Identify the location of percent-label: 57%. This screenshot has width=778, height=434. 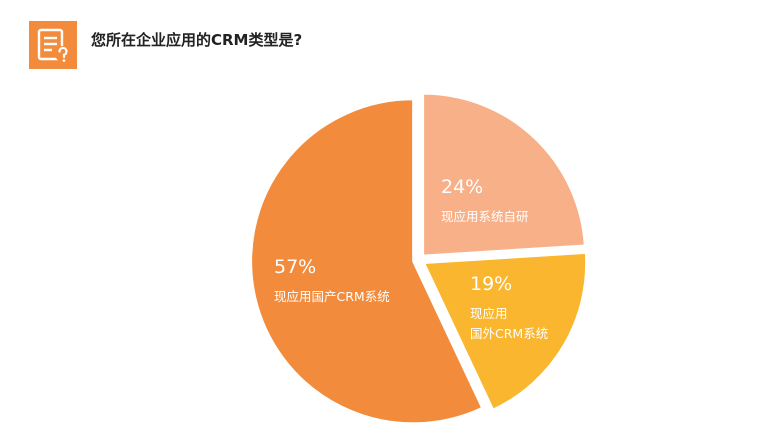
(295, 267).